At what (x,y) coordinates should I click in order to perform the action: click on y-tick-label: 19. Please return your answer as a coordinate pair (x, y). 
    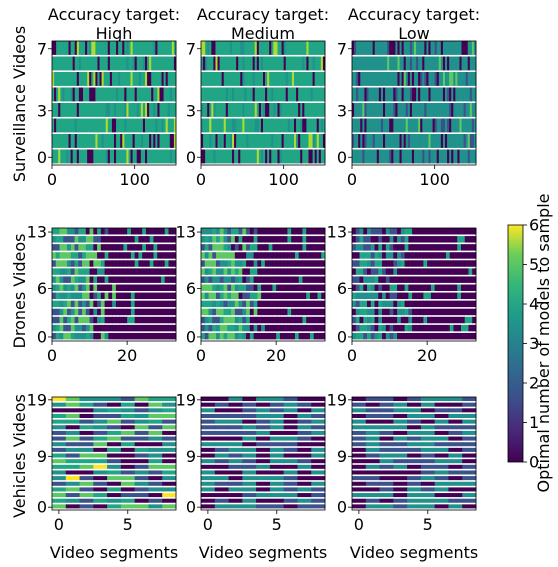
    Looking at the image, I should click on (186, 399).